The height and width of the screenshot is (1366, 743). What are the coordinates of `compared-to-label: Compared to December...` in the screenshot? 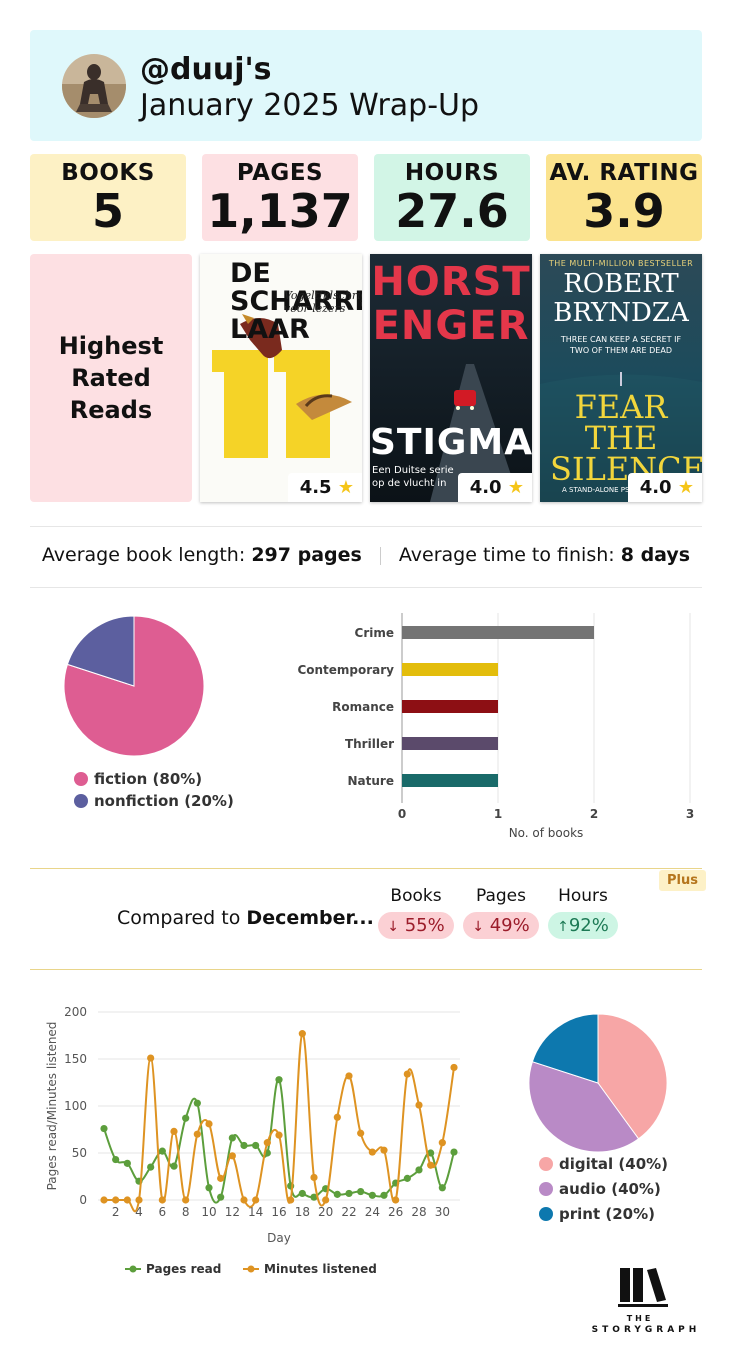 It's located at (245, 918).